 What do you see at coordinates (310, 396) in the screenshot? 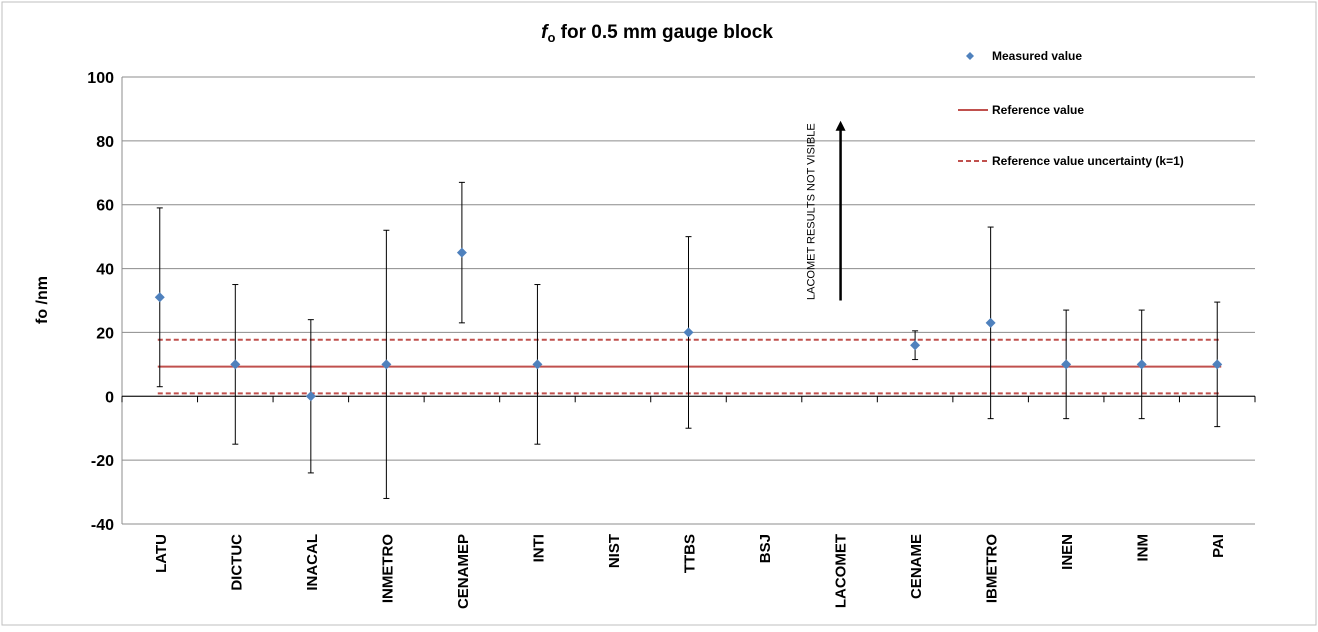
I see `data-point-inacal` at bounding box center [310, 396].